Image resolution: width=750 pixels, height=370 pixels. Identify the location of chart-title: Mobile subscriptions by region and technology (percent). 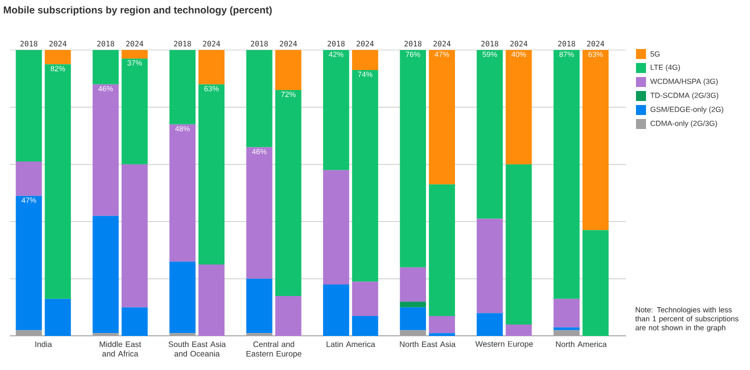
(138, 11).